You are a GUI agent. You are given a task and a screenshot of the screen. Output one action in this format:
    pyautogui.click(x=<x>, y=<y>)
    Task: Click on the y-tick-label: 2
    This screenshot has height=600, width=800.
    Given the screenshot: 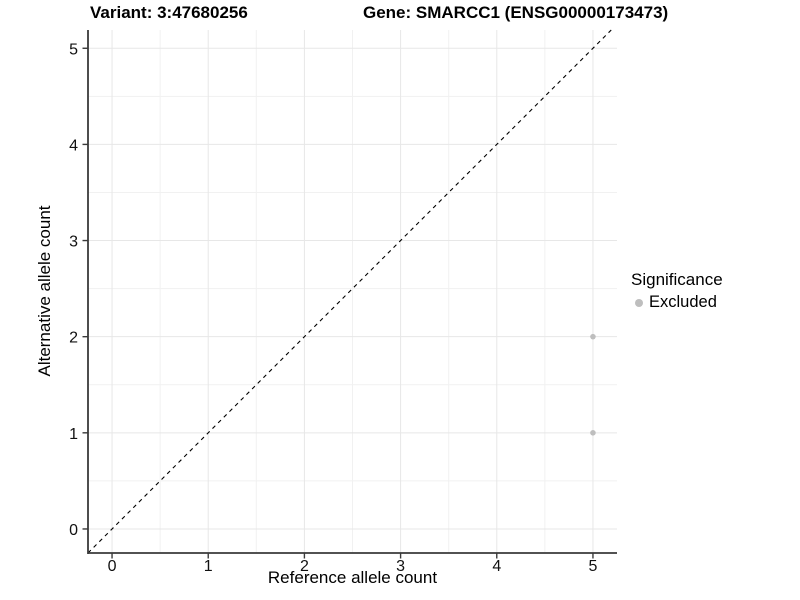 What is the action you would take?
    pyautogui.click(x=73, y=338)
    